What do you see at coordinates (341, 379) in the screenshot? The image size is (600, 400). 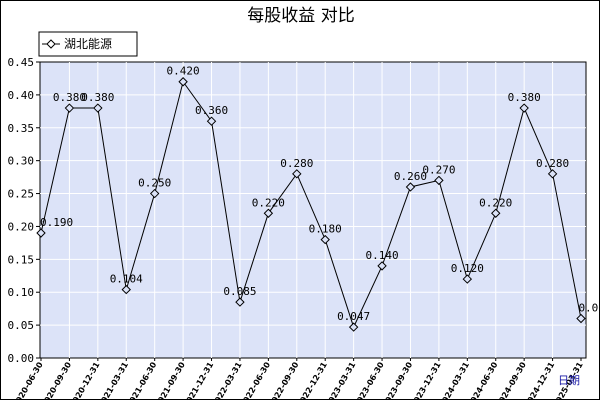 I see `x-tick-label: 2023-03-31` at bounding box center [341, 379].